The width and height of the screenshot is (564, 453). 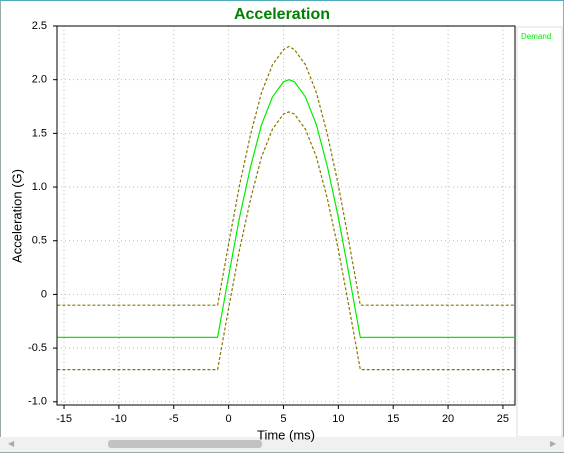 What do you see at coordinates (503, 419) in the screenshot?
I see `x-tick-label: 25` at bounding box center [503, 419].